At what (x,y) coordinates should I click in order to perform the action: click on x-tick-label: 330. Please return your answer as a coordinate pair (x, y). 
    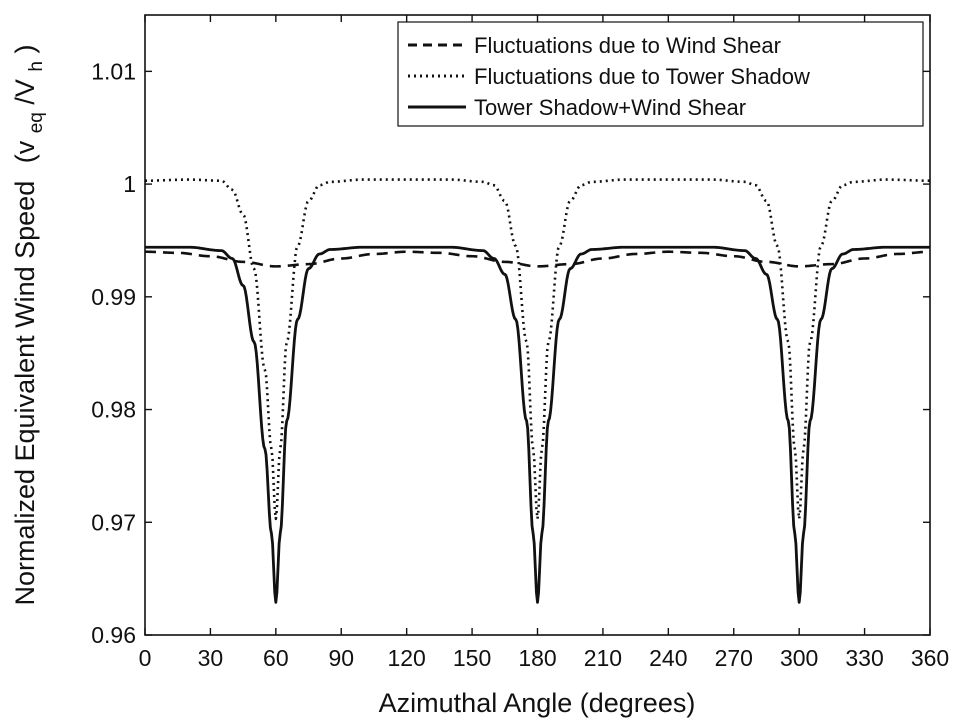
    Looking at the image, I should click on (864, 658).